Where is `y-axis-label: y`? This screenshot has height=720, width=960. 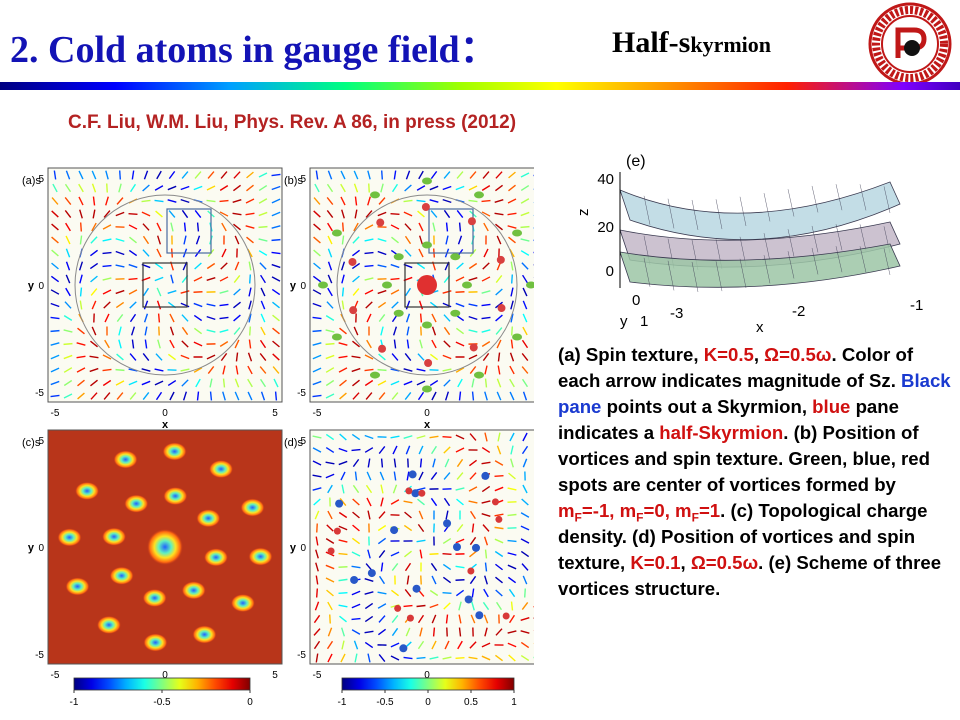 y-axis-label: y is located at coordinates (31, 548).